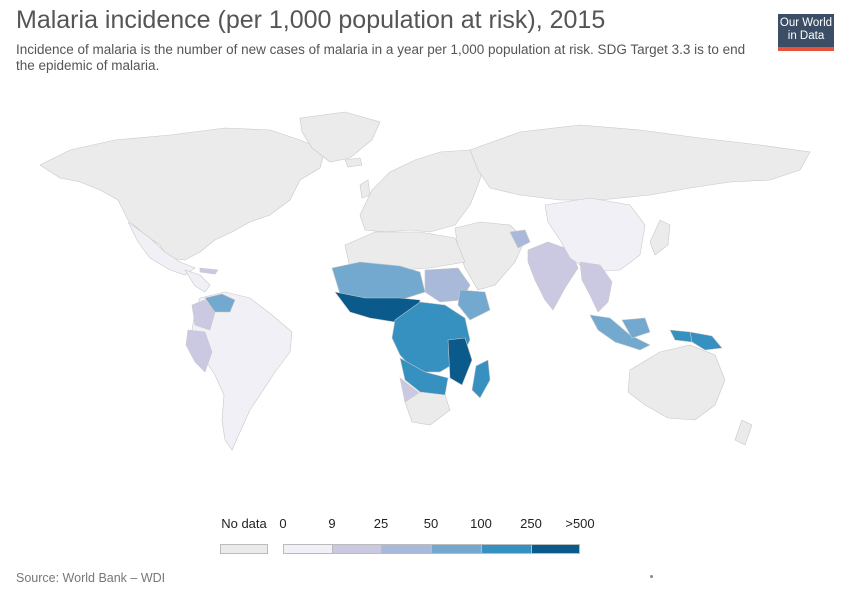 The image size is (850, 600). Describe the element at coordinates (381, 523) in the screenshot. I see `legend-tick-25: 25` at that location.